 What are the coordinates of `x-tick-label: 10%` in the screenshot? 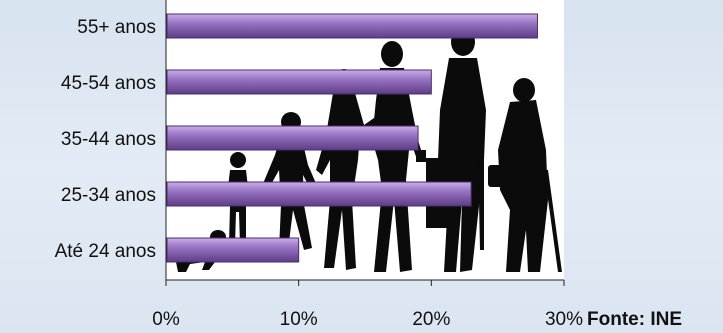 It's located at (299, 319).